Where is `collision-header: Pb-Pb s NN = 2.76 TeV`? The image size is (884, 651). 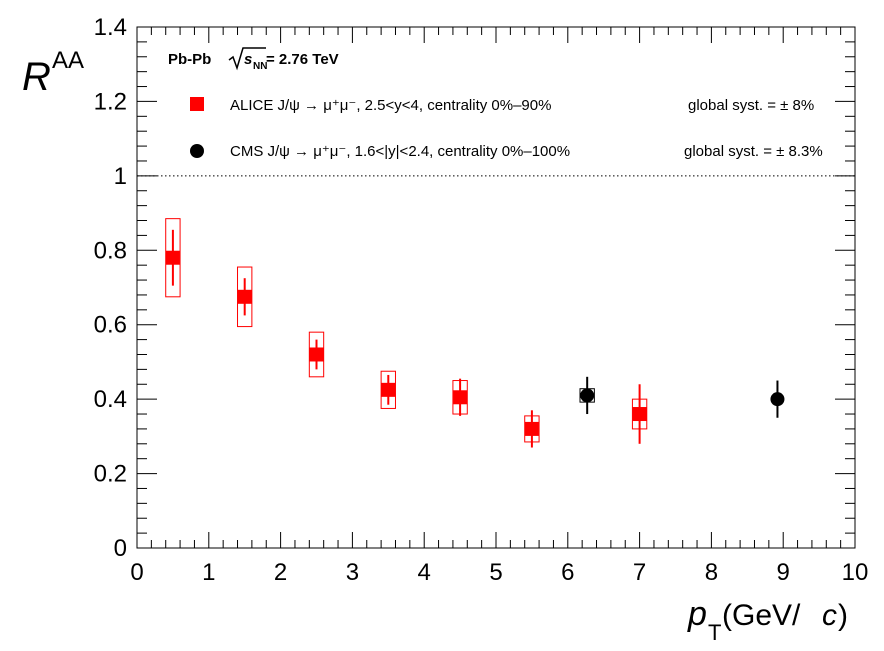
collision-header: Pb-Pb s NN = 2.76 TeV is located at coordinates (253, 59).